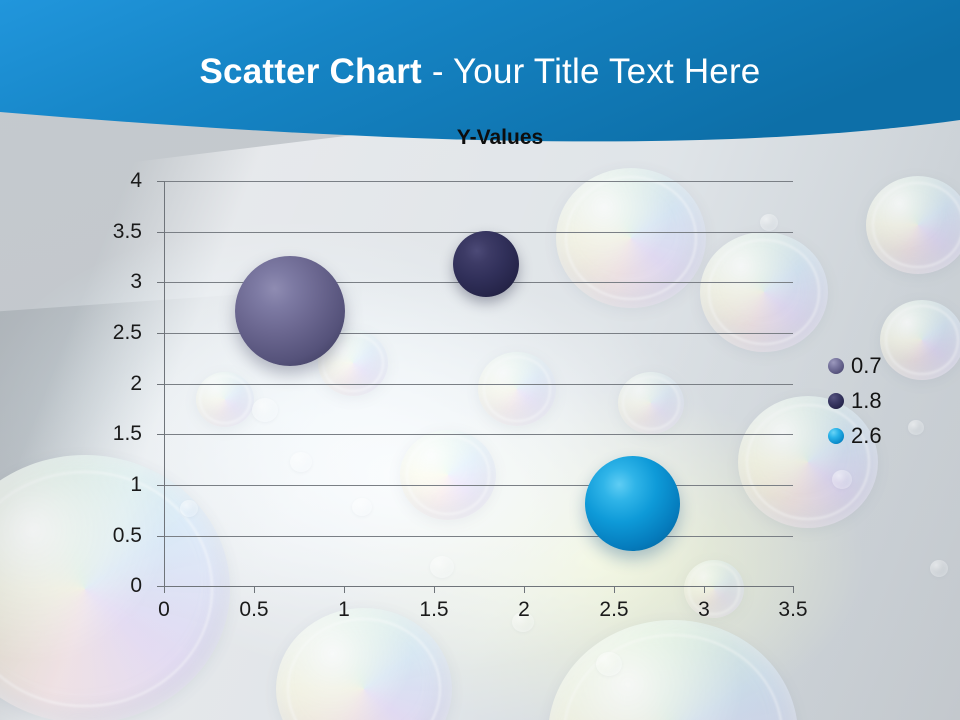 The image size is (960, 720). What do you see at coordinates (479, 586) in the screenshot?
I see `x-axis-line` at bounding box center [479, 586].